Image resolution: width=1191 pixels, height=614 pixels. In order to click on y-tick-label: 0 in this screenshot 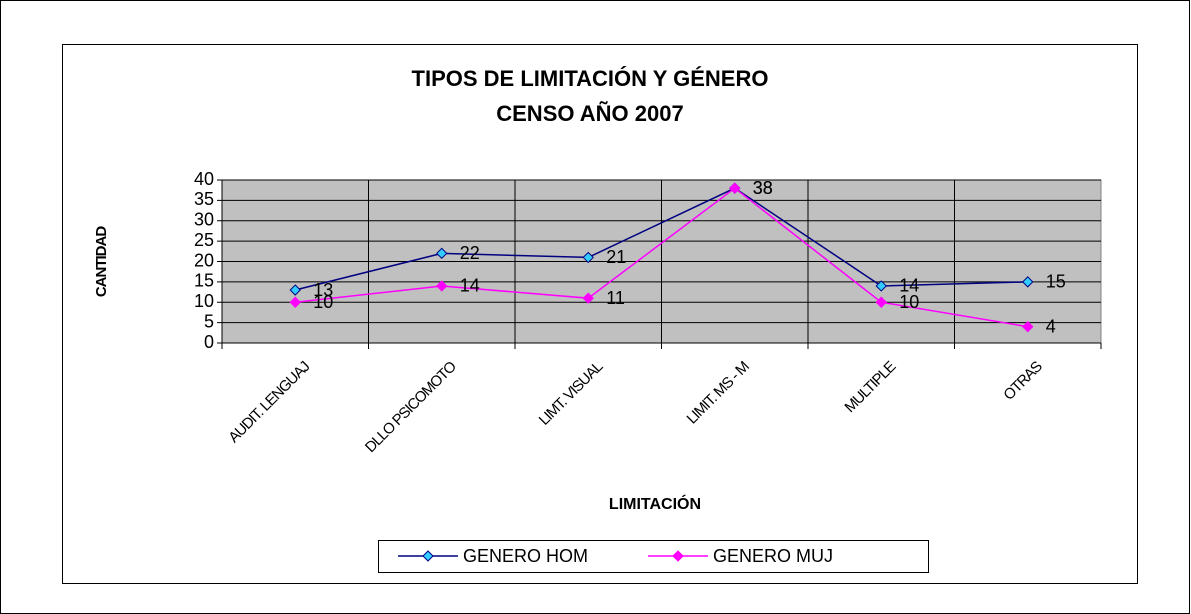, I will do `click(209, 342)`.